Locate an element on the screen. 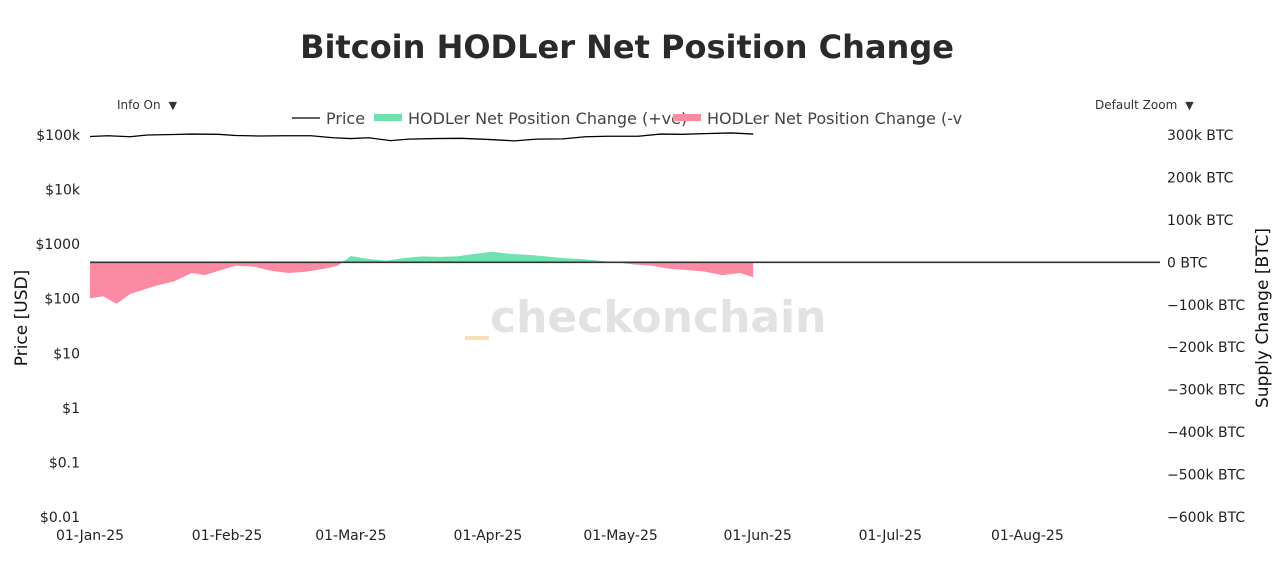 Image resolution: width=1280 pixels, height=585 pixels. watermark-logo-mark is located at coordinates (477, 338).